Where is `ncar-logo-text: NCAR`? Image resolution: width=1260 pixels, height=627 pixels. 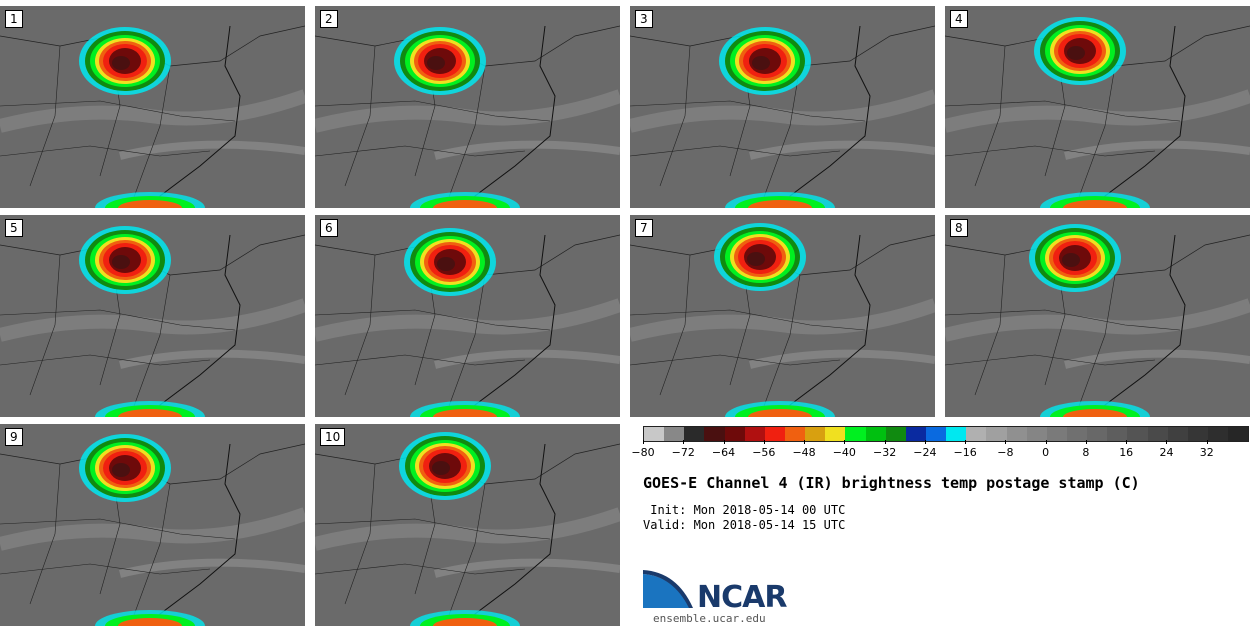 ncar-logo-text: NCAR is located at coordinates (742, 597).